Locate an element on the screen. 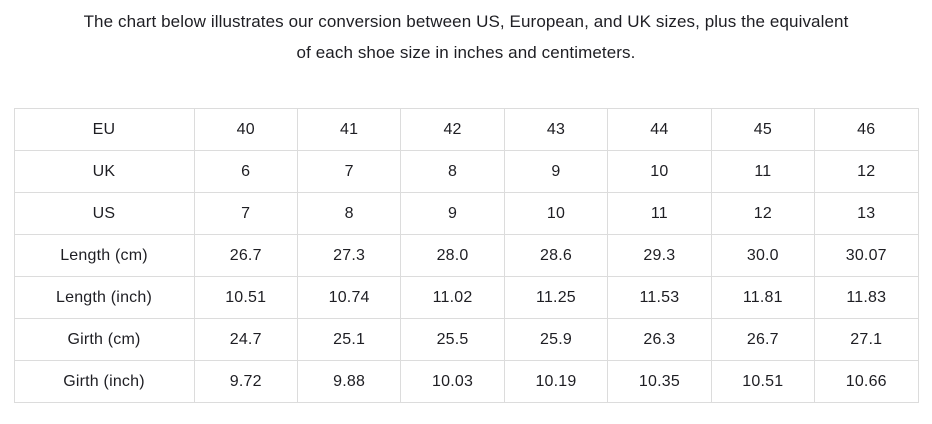 The height and width of the screenshot is (424, 932). table-row: Length (cm) 26.7 27.3 28.0 28.6 29.3 30.0 30.07 is located at coordinates (466, 255).